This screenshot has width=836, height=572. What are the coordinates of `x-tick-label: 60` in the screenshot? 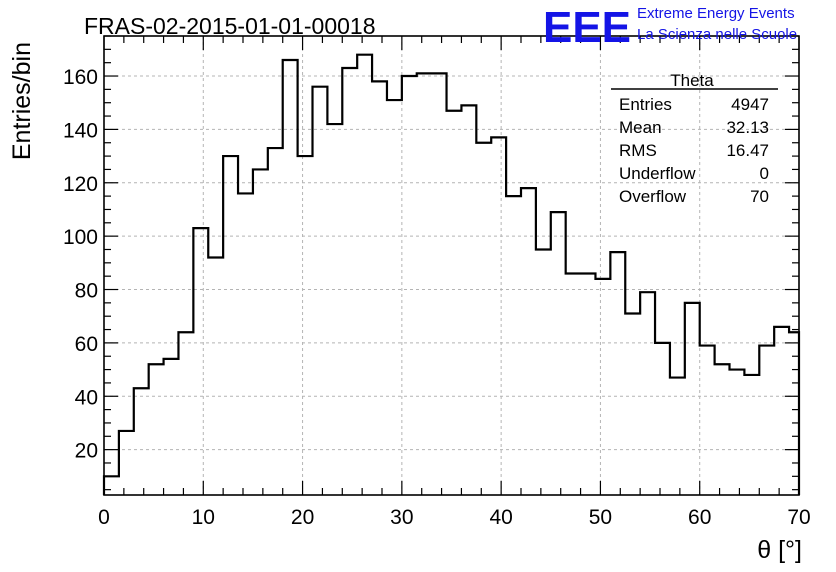 It's located at (699, 517).